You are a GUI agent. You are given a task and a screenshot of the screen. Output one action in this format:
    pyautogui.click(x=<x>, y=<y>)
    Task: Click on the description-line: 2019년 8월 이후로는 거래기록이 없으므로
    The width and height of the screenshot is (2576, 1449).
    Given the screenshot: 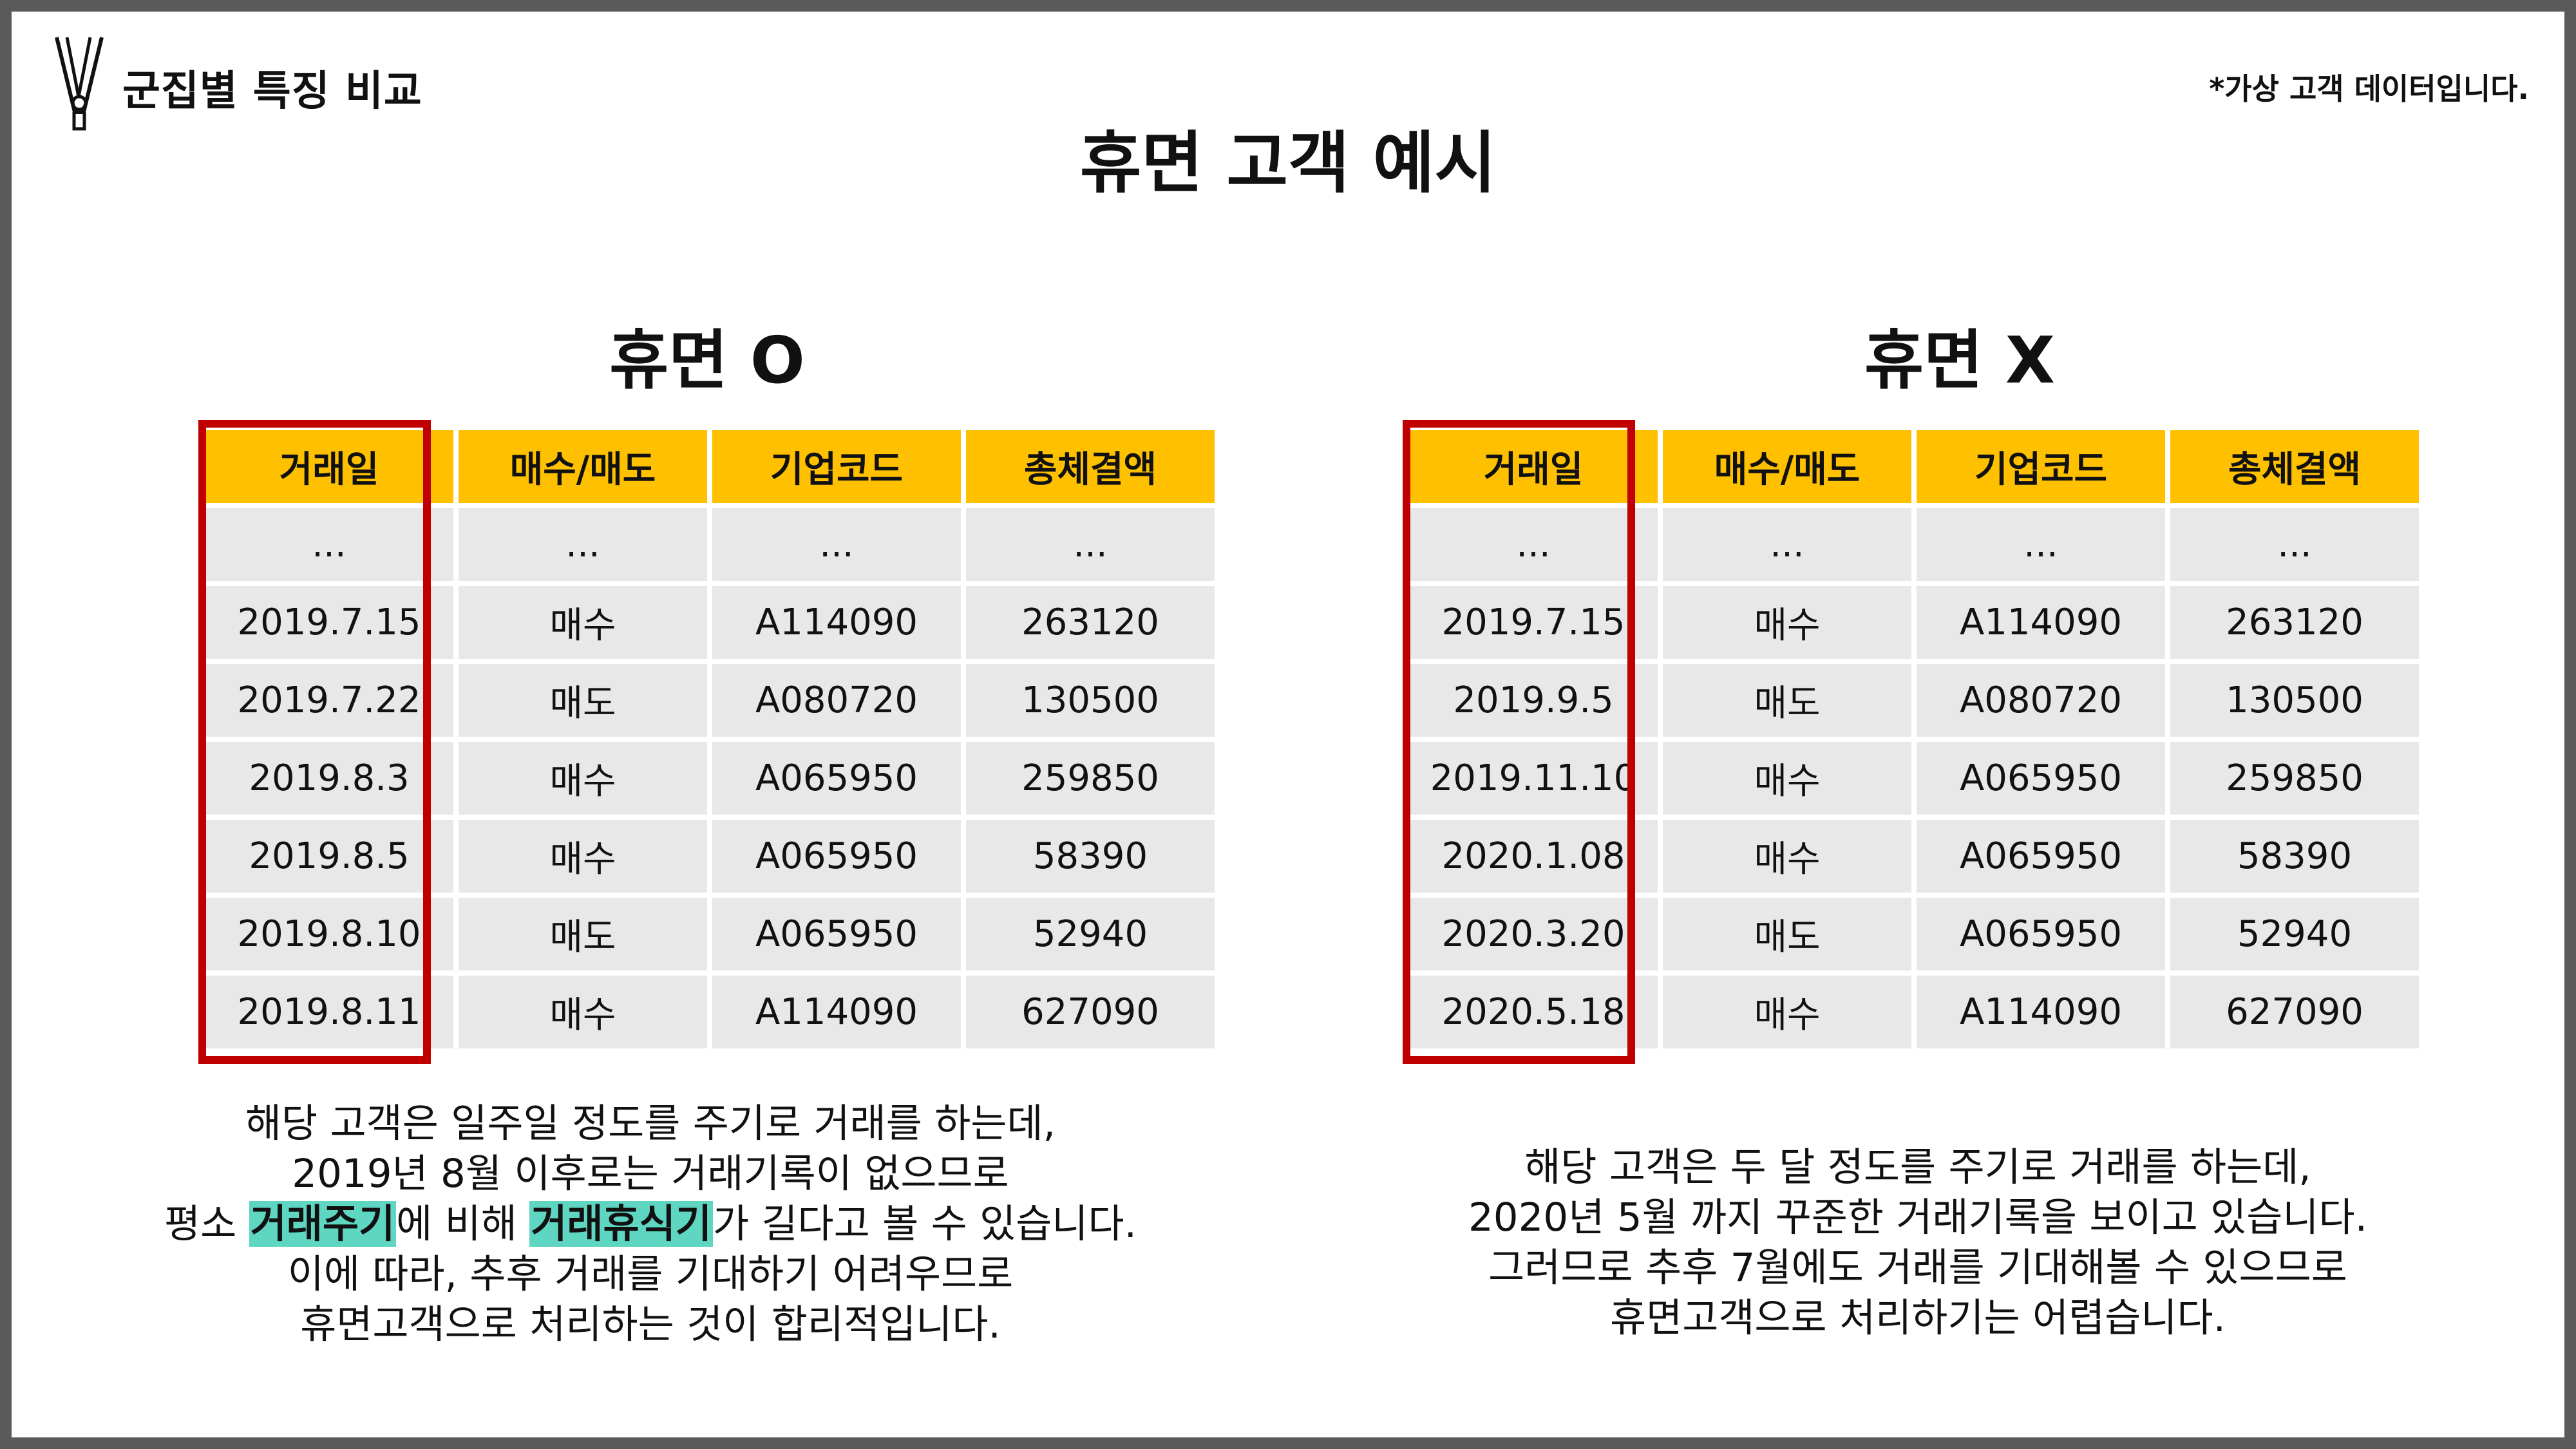 What is the action you would take?
    pyautogui.click(x=651, y=1174)
    